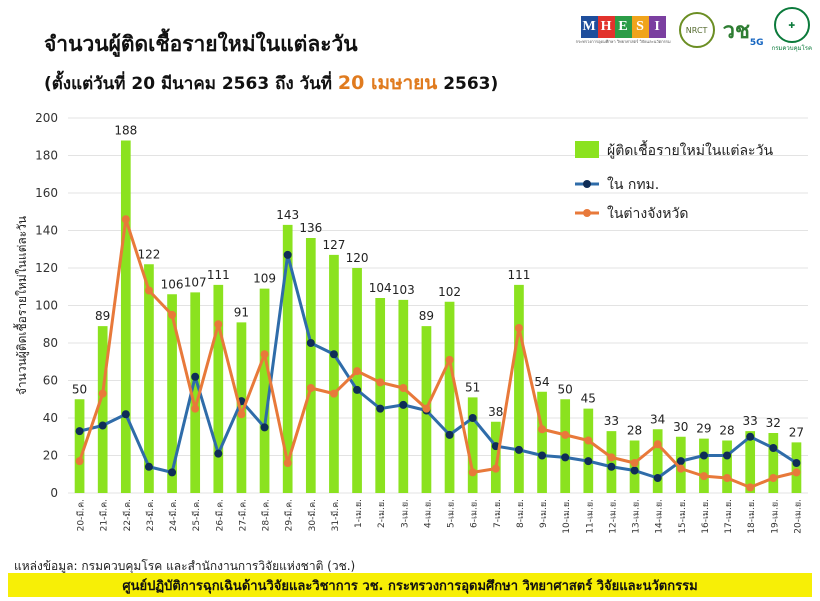 This screenshot has width=820, height=601. I want to click on x-tick-label: 6-เม.ย., so click(475, 513).